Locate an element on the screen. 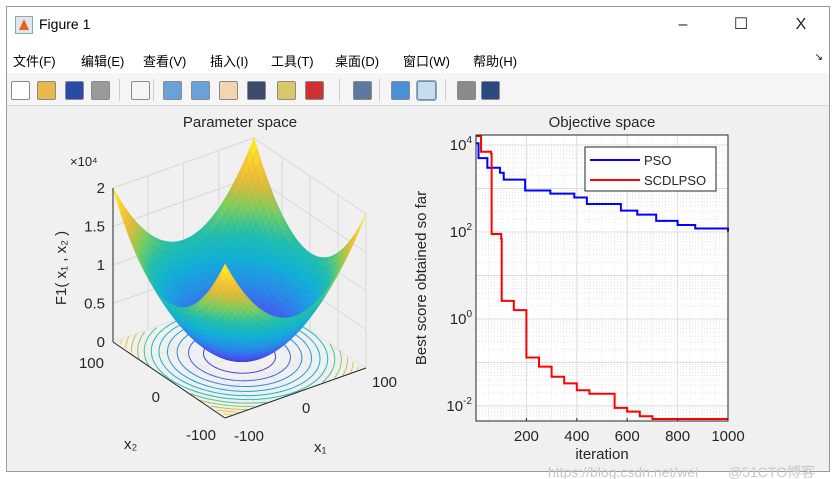 This screenshot has height=479, width=835. surface-x1-label: x₁ is located at coordinates (320, 447).